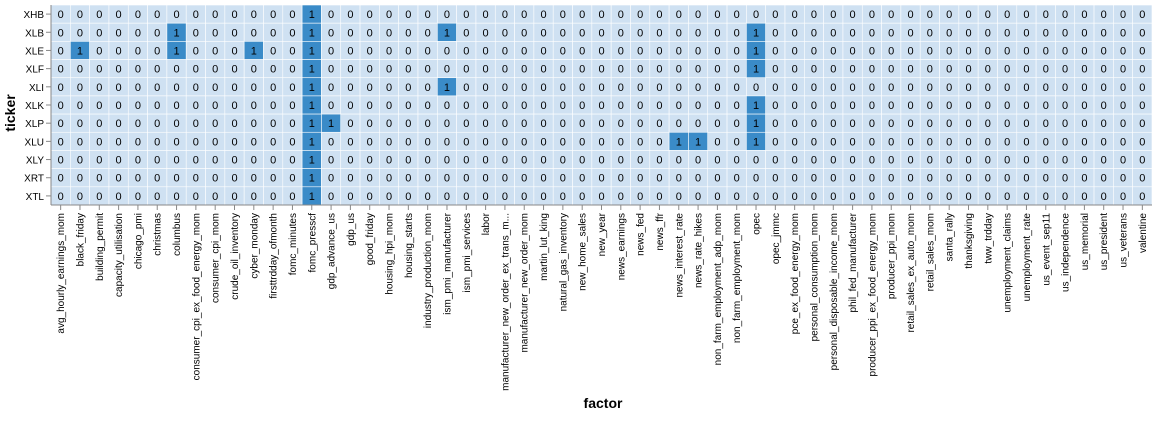 This screenshot has height=421, width=1156. What do you see at coordinates (757, 224) in the screenshot?
I see `x-tick-label: opec` at bounding box center [757, 224].